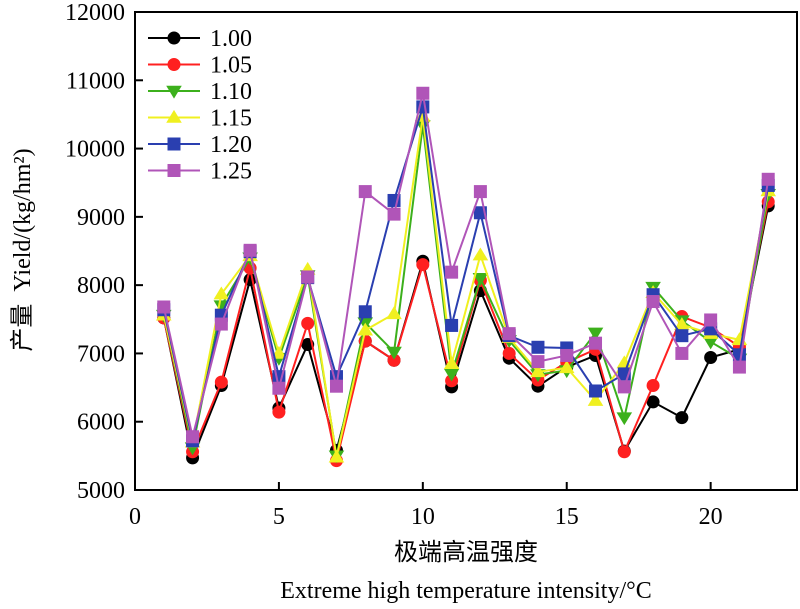 The image size is (800, 609). Describe the element at coordinates (104, 252) in the screenshot. I see `y-axis: 5000 6000 7000 8000 9000 10000 11000 12000` at that location.